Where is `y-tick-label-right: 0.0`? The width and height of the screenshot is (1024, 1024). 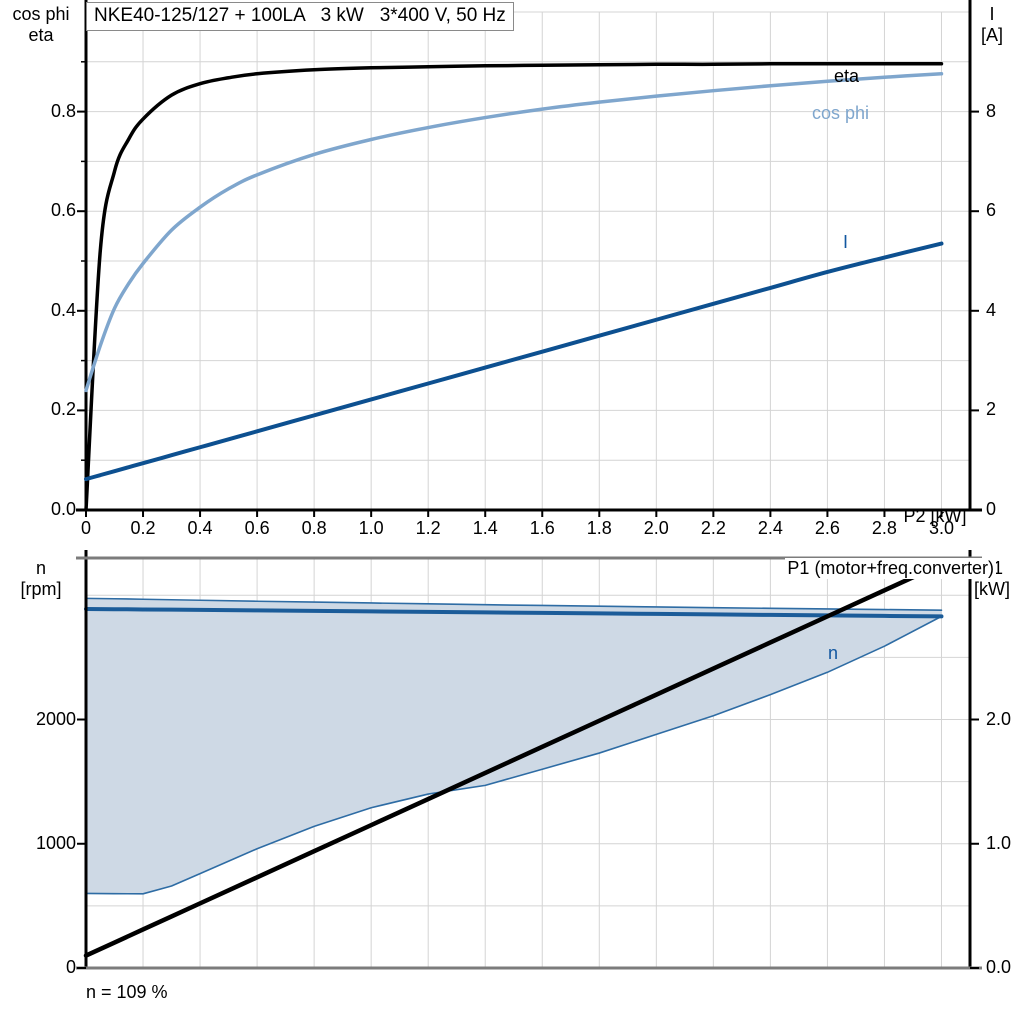 y-tick-label-right: 0.0 is located at coordinates (999, 967).